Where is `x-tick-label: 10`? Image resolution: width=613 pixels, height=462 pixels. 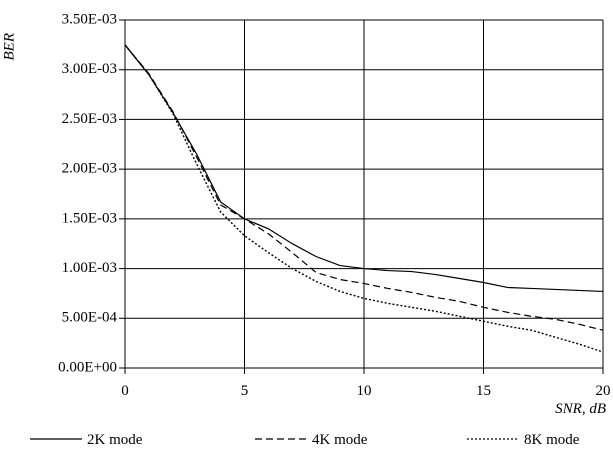
x-tick-label: 10 is located at coordinates (364, 391).